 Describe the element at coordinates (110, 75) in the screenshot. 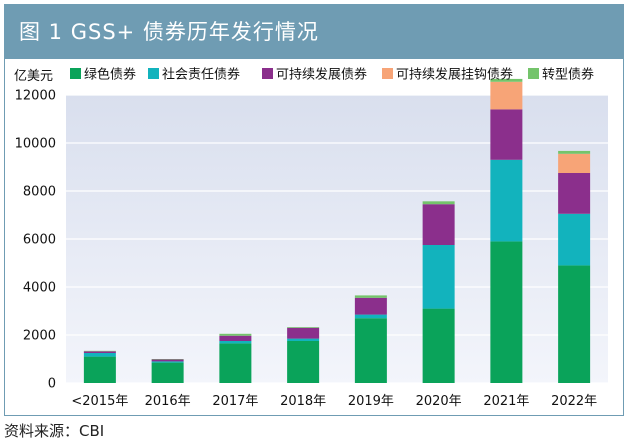

I see `legend-label: 绿色债券` at that location.